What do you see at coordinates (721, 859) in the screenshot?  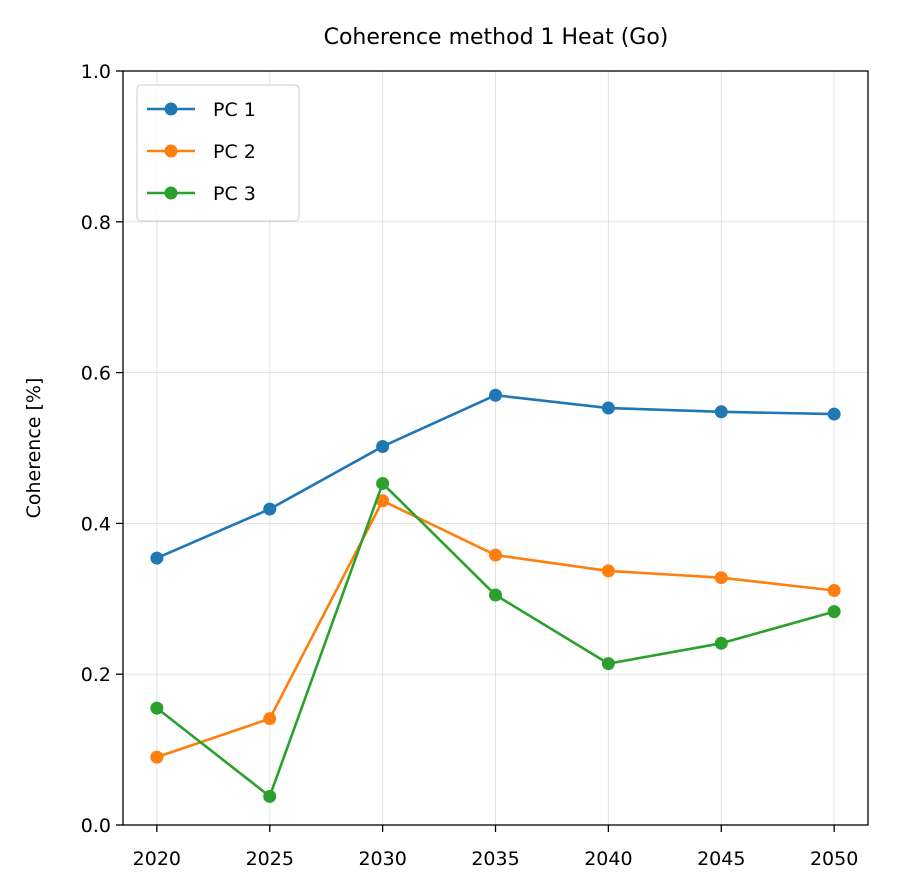 I see `x-tick-label: 2045` at bounding box center [721, 859].